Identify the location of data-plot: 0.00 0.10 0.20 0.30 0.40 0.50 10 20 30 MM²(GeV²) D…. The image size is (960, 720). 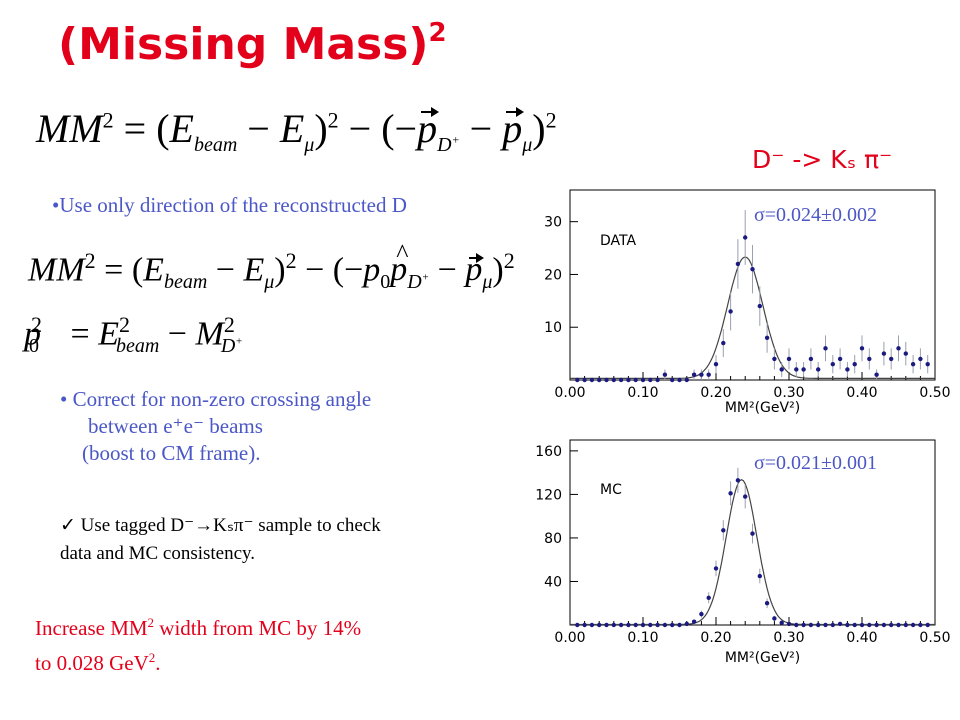
(747, 302).